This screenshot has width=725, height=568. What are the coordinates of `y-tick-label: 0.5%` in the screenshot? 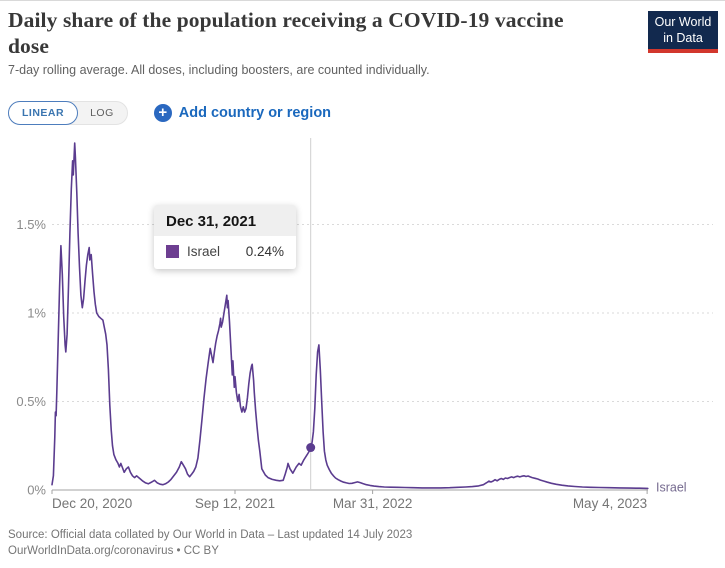 It's located at (31, 401).